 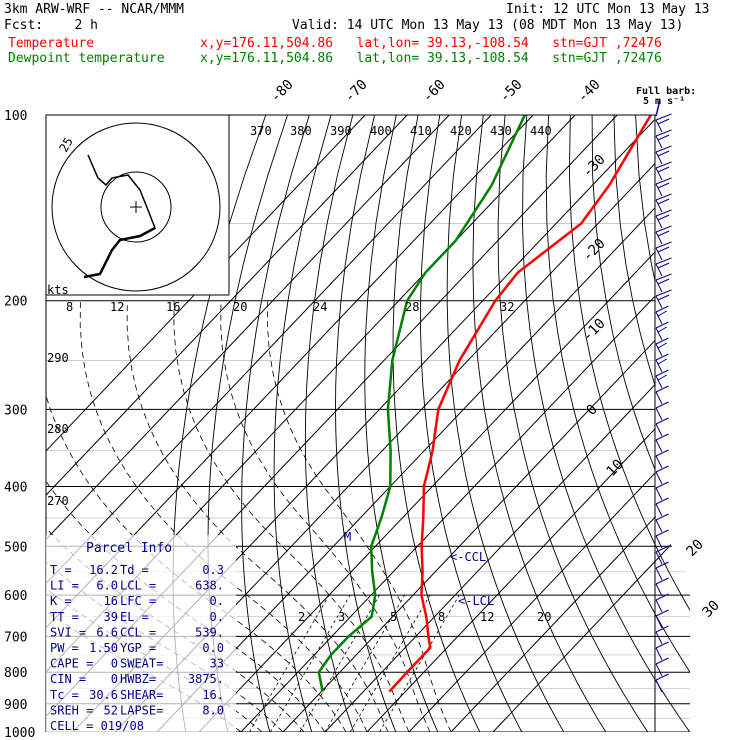 I want to click on isotherm-label: -80, so click(x=282, y=91).